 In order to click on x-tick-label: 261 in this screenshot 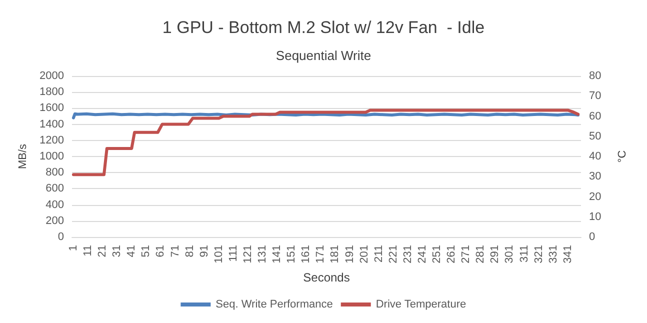, I will do `click(452, 254)`.